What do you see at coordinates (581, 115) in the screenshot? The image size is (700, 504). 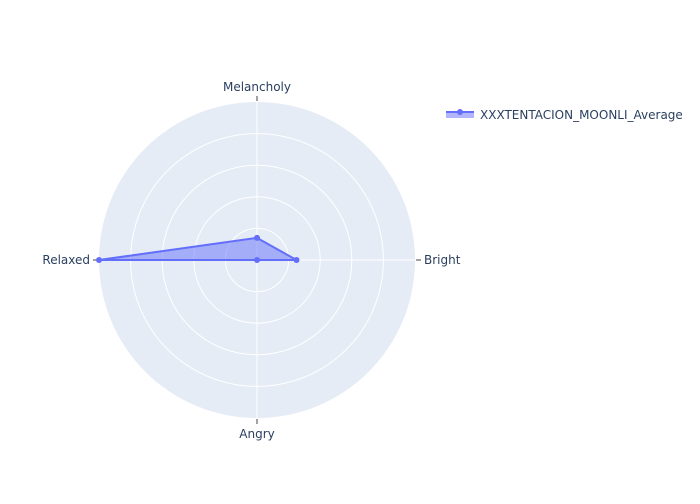 I see `legend-label: XXXTENTACION_MOONLI_Average` at bounding box center [581, 115].